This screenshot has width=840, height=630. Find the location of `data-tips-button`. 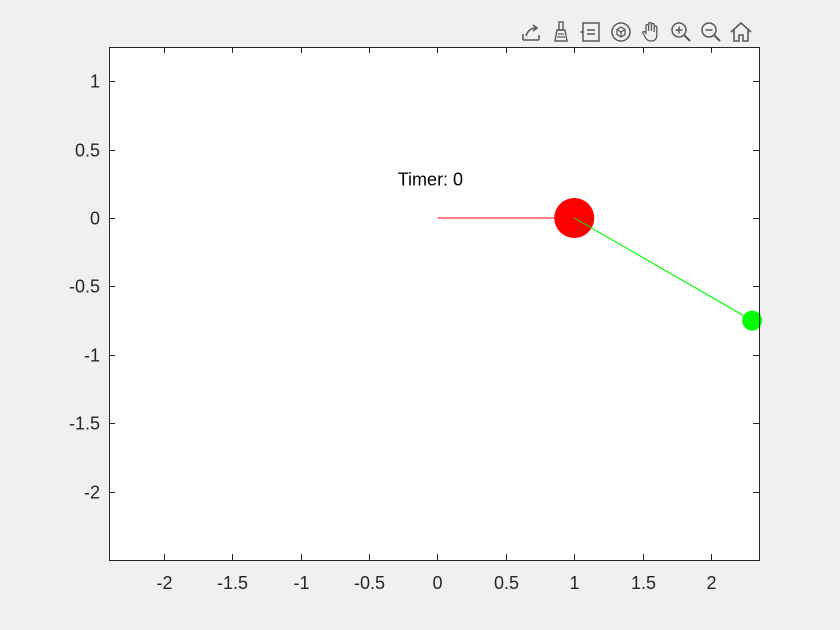

data-tips-button is located at coordinates (591, 32).